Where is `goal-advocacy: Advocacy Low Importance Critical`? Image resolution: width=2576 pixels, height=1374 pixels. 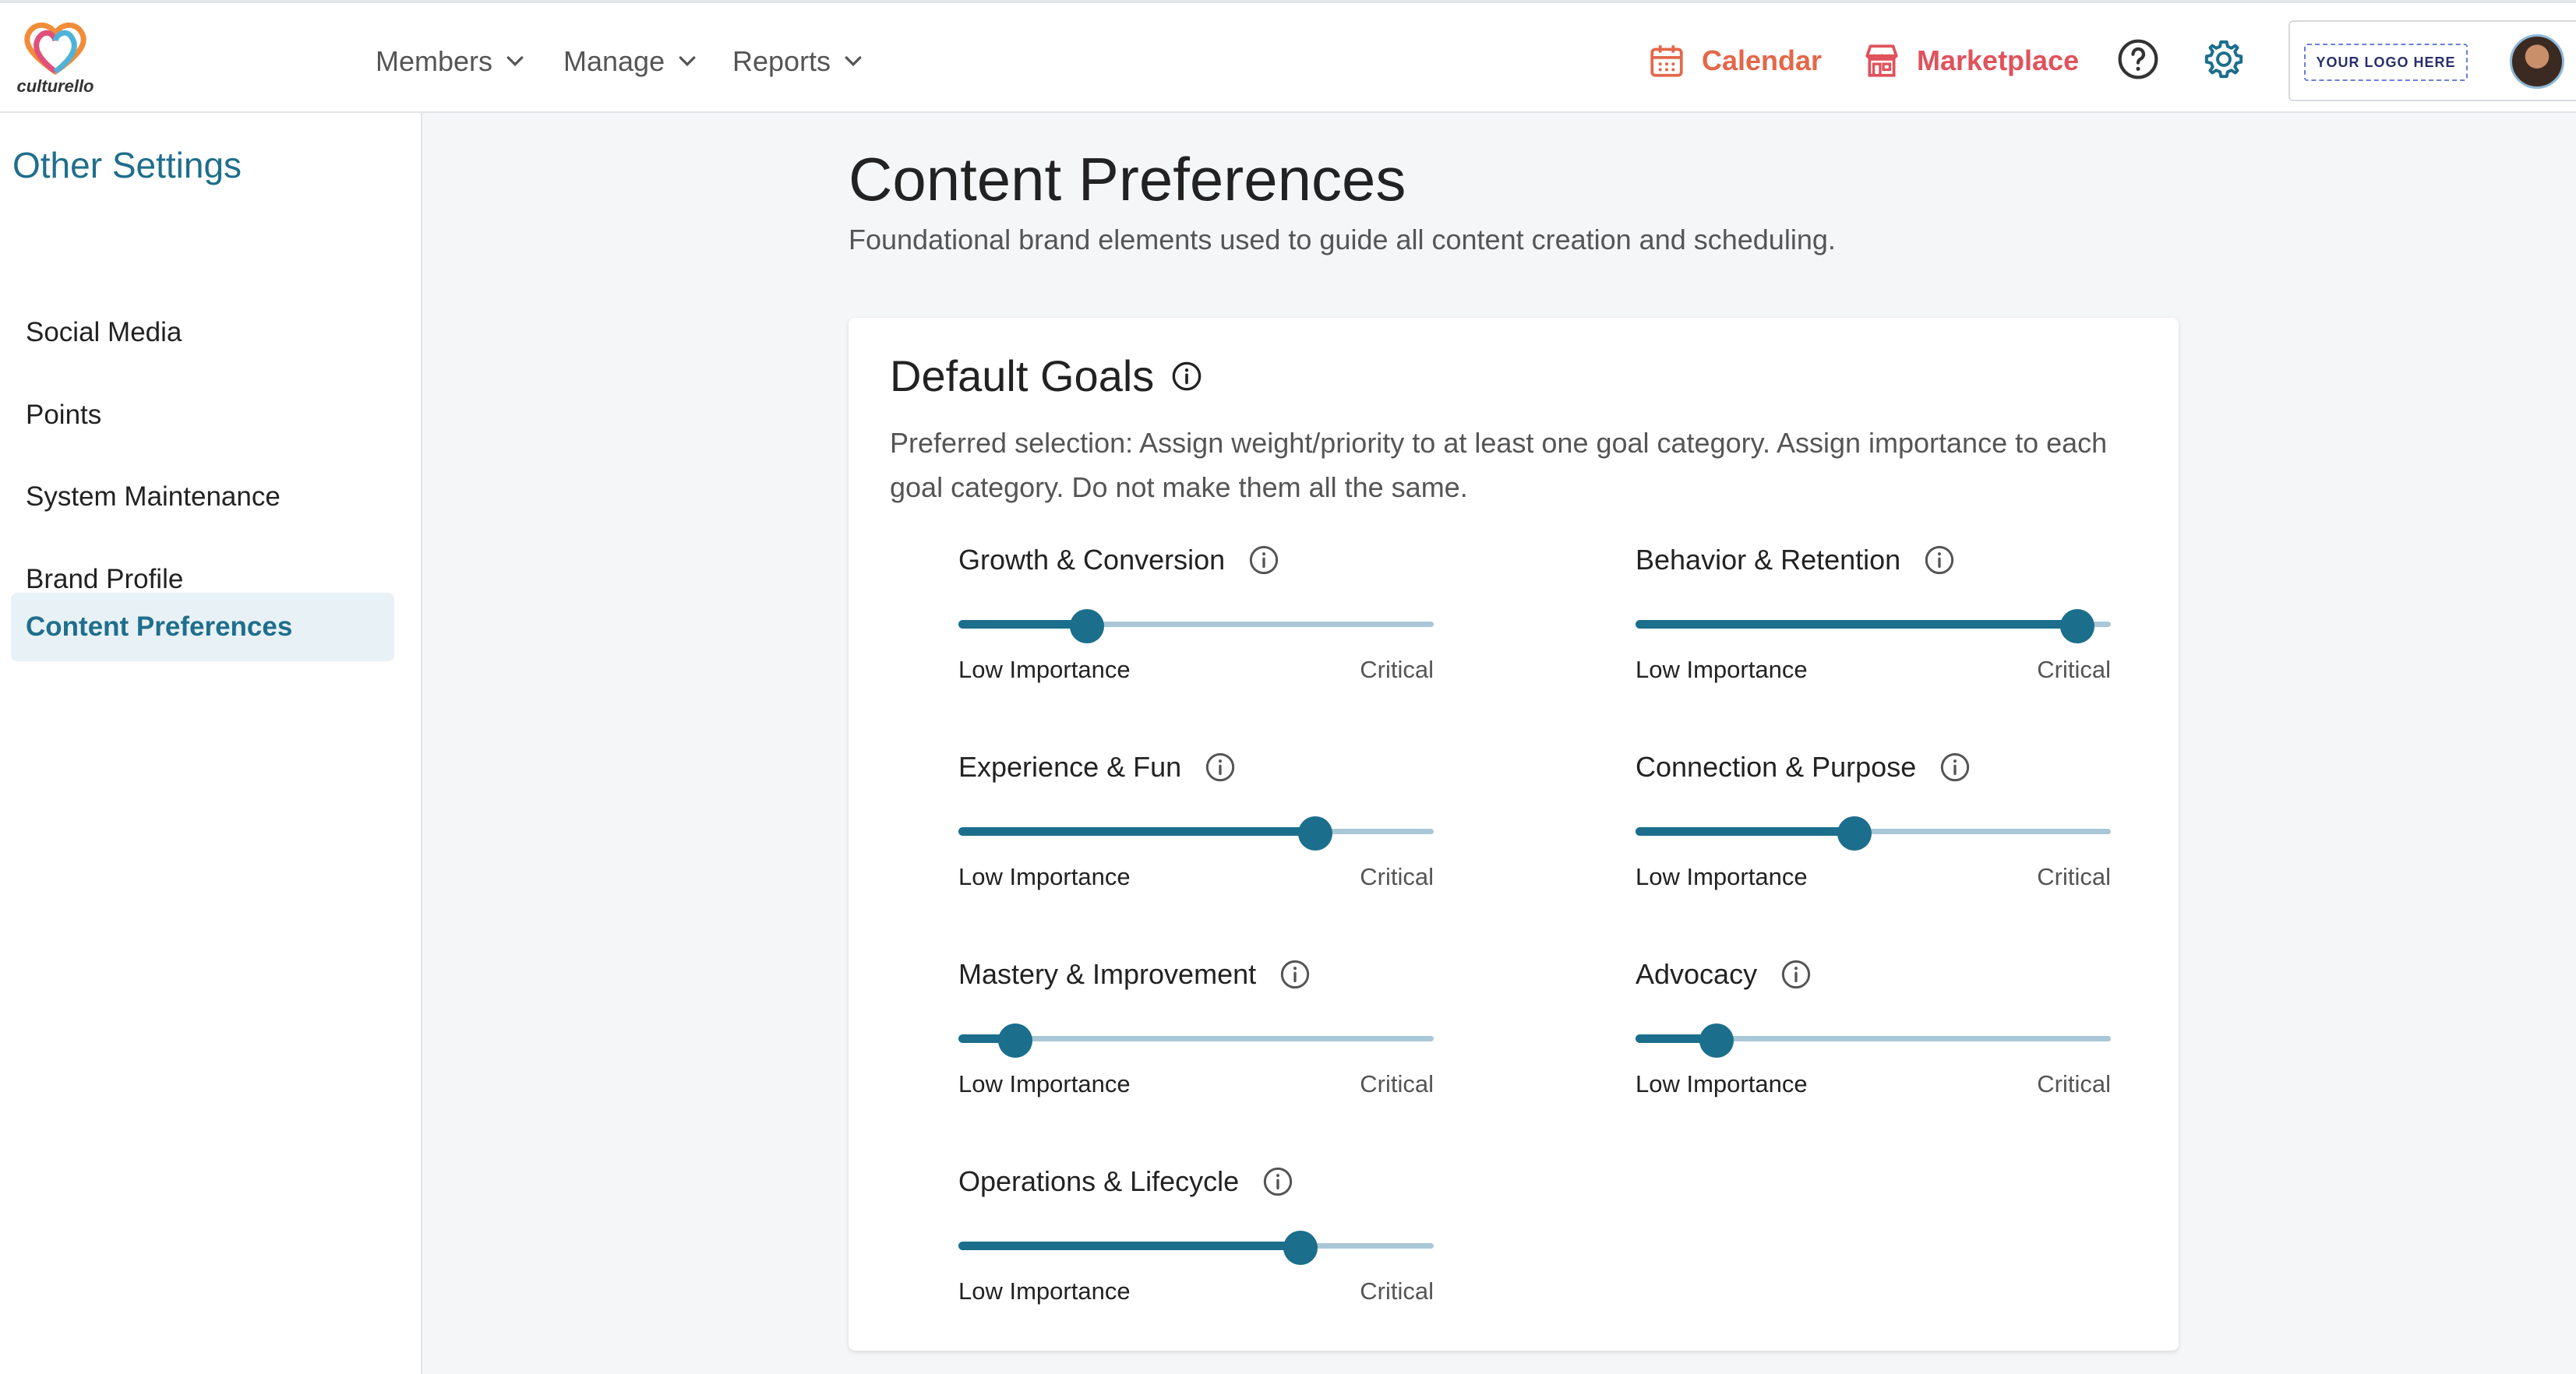
goal-advocacy: Advocacy Low Importance Critical is located at coordinates (1873, 1036).